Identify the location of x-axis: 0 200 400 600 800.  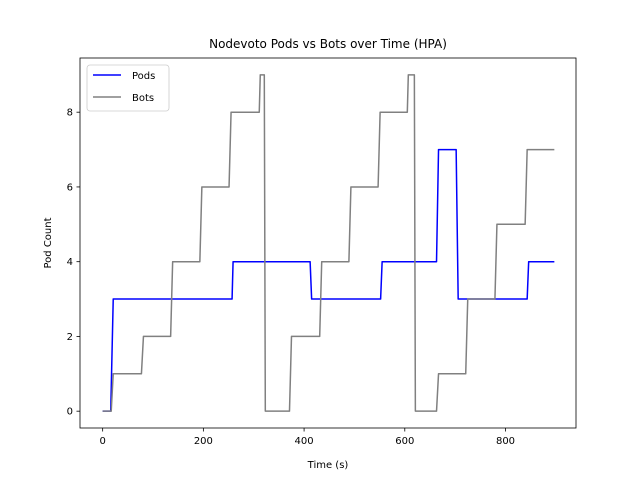
(307, 437).